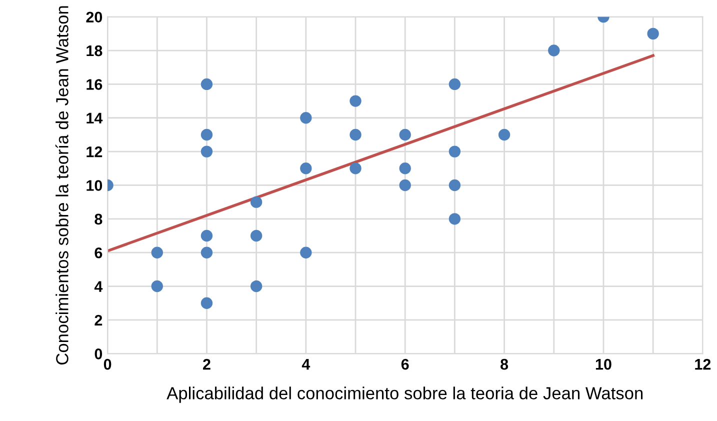 This screenshot has width=717, height=421. I want to click on x-tick-label: 2, so click(206, 364).